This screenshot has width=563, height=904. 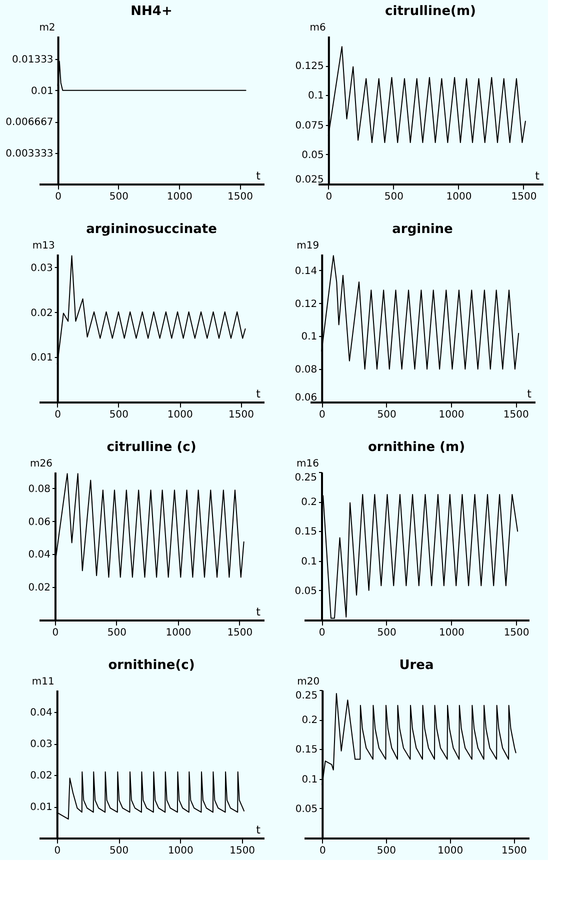 I want to click on chart-title: arginine, so click(x=423, y=229).